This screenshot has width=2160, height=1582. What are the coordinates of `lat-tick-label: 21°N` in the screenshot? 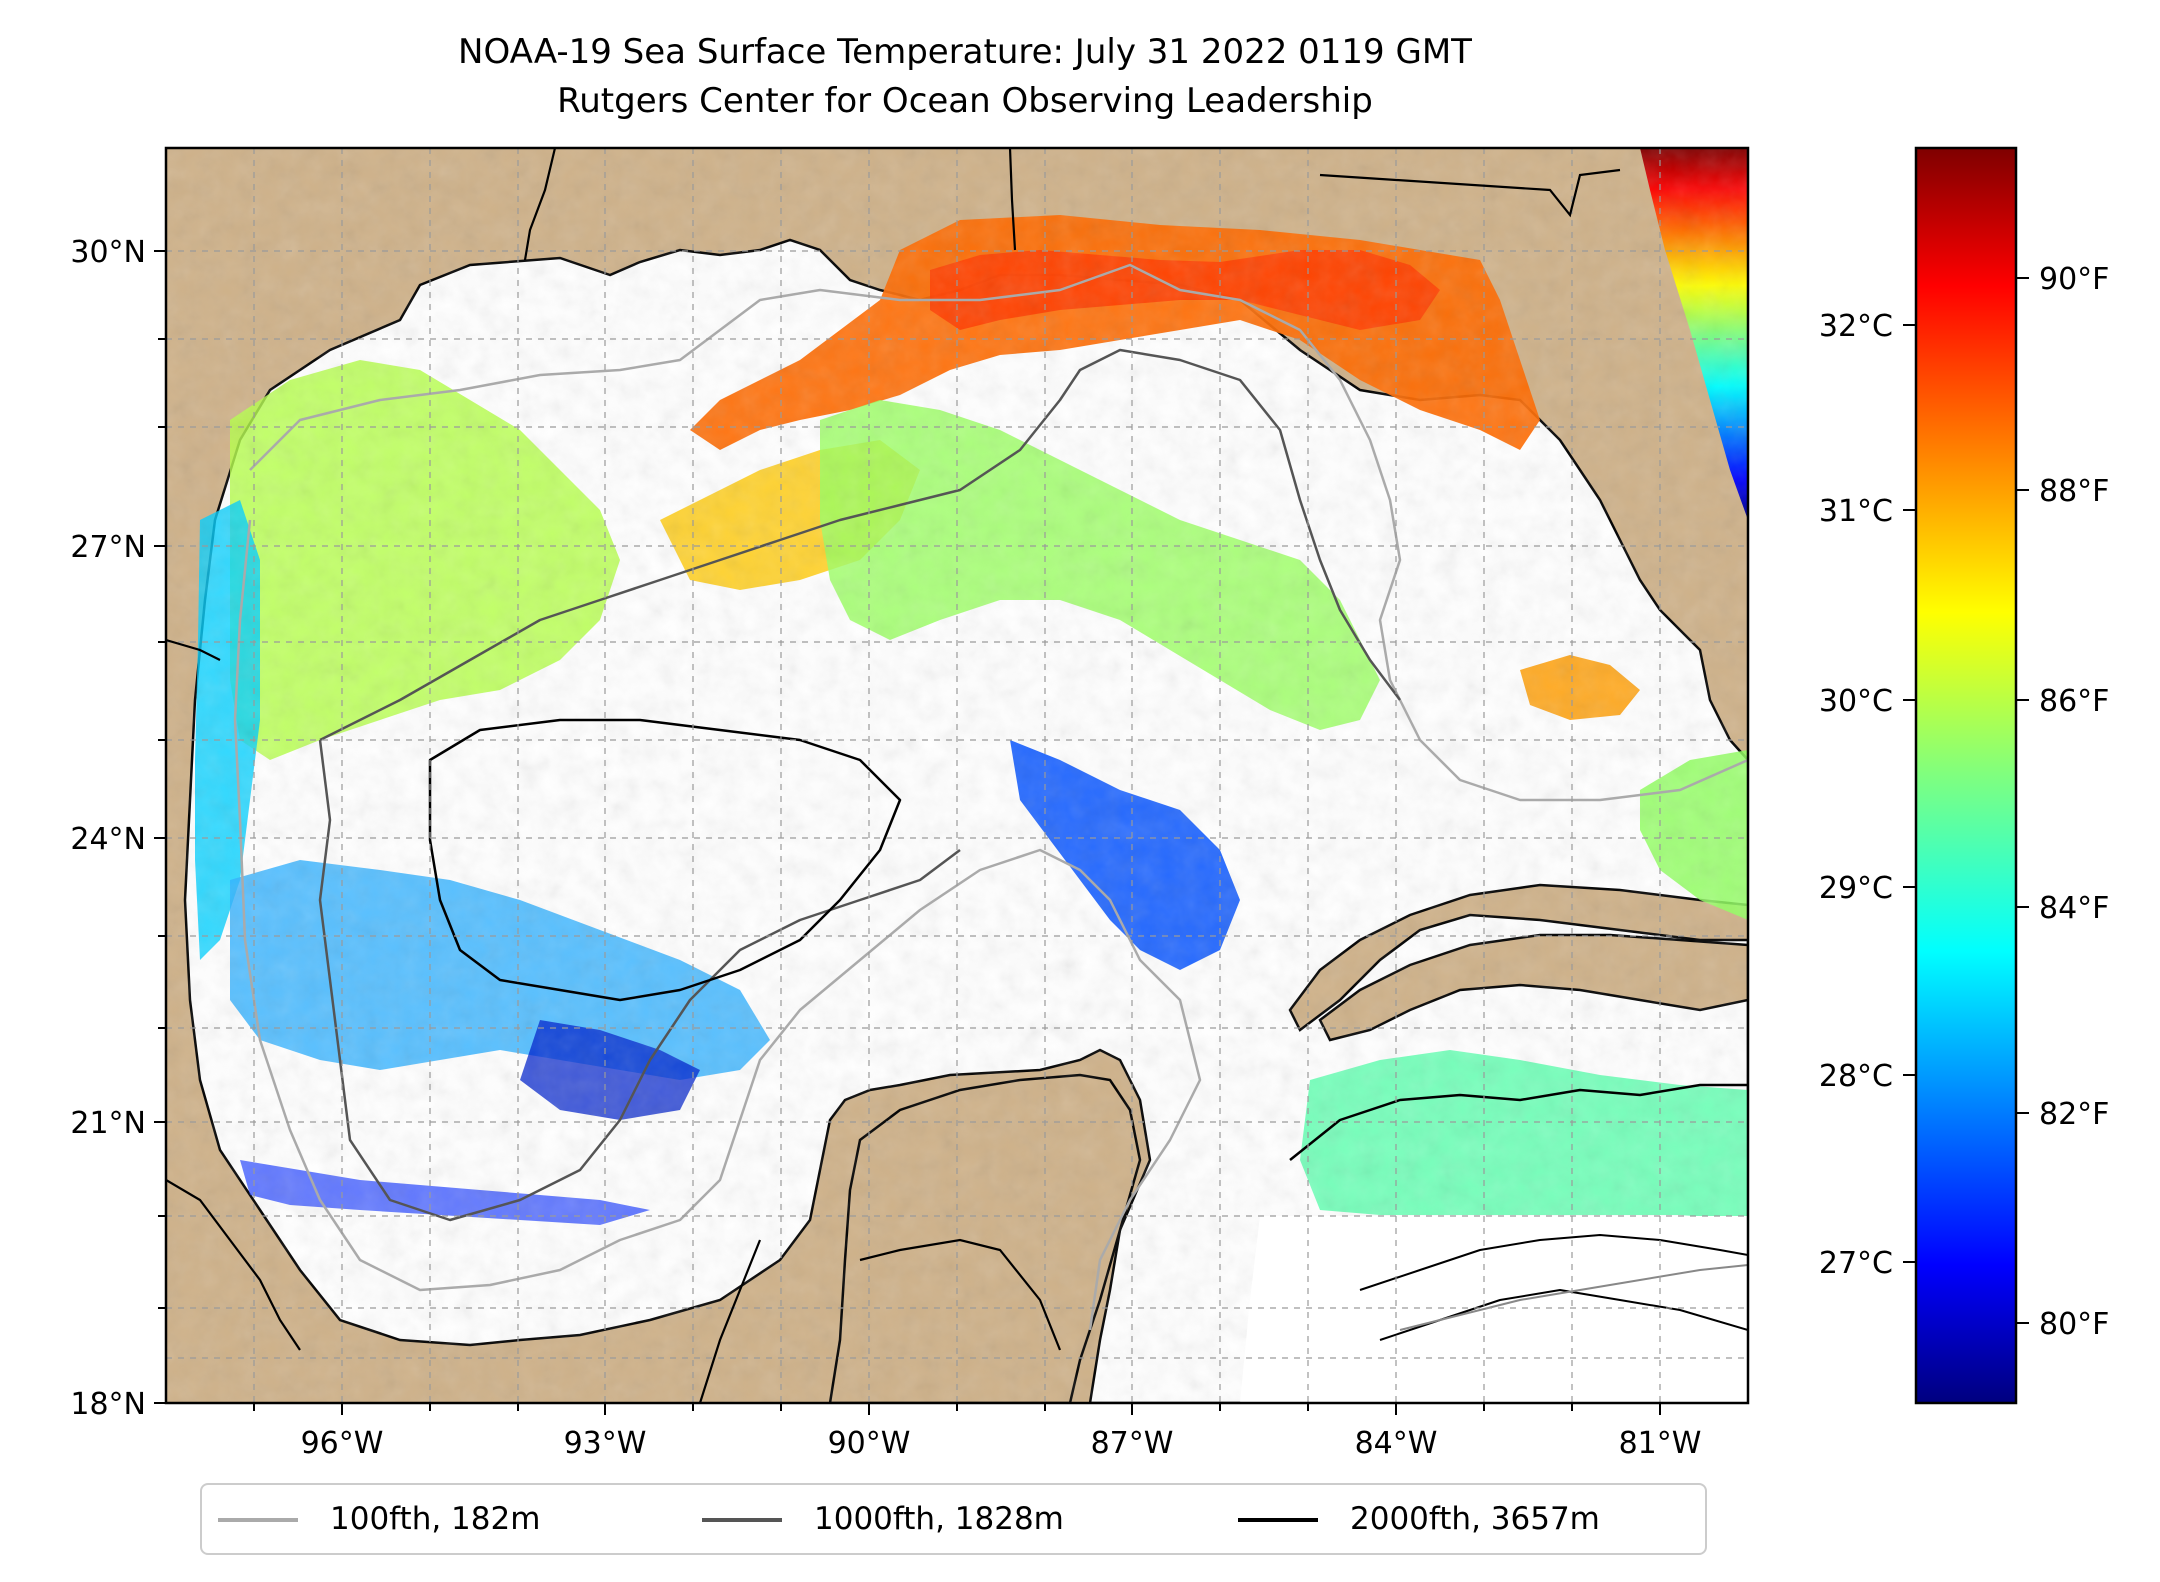 It's located at (108, 1123).